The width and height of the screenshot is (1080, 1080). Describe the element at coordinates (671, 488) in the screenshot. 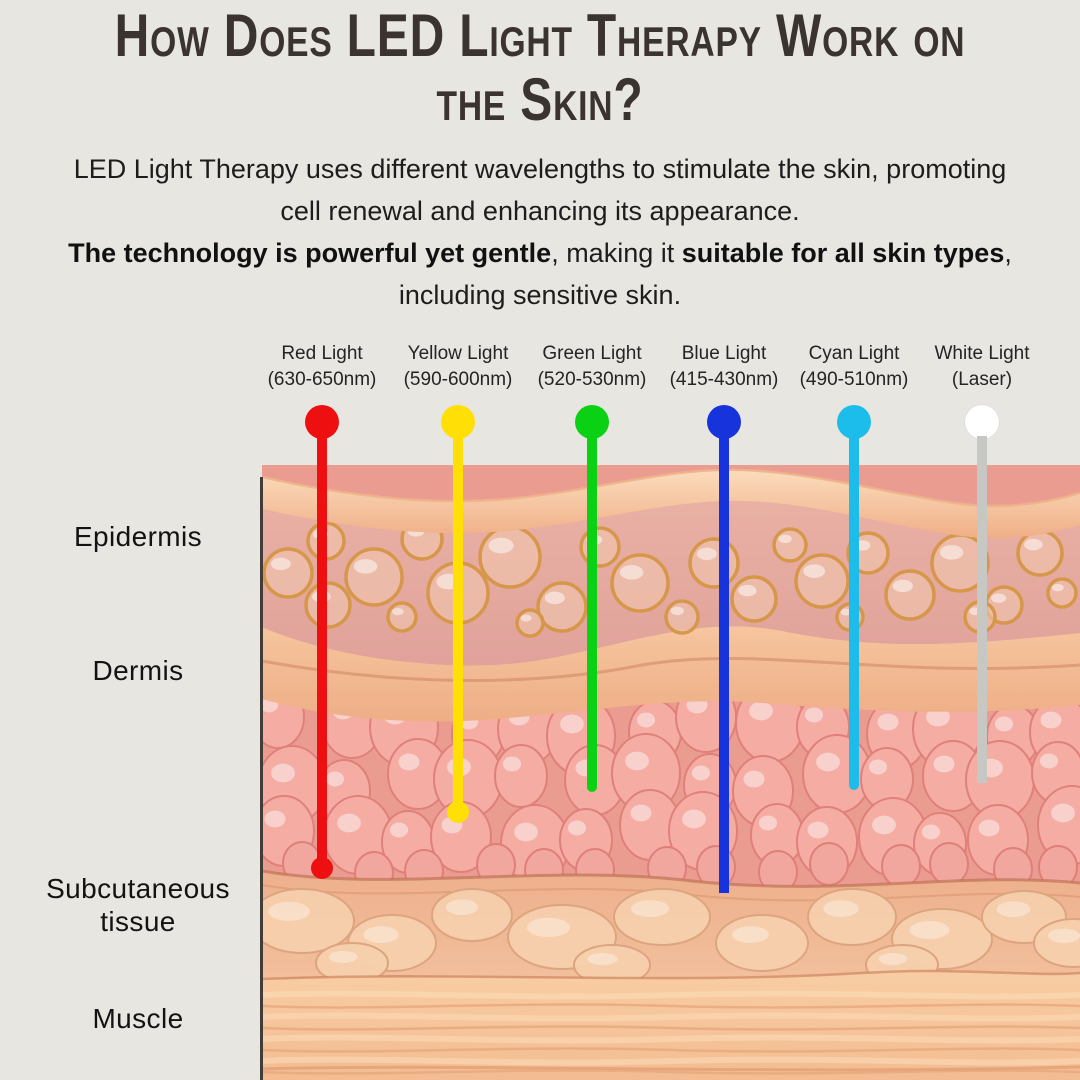

I see `skin-surface-edge` at that location.